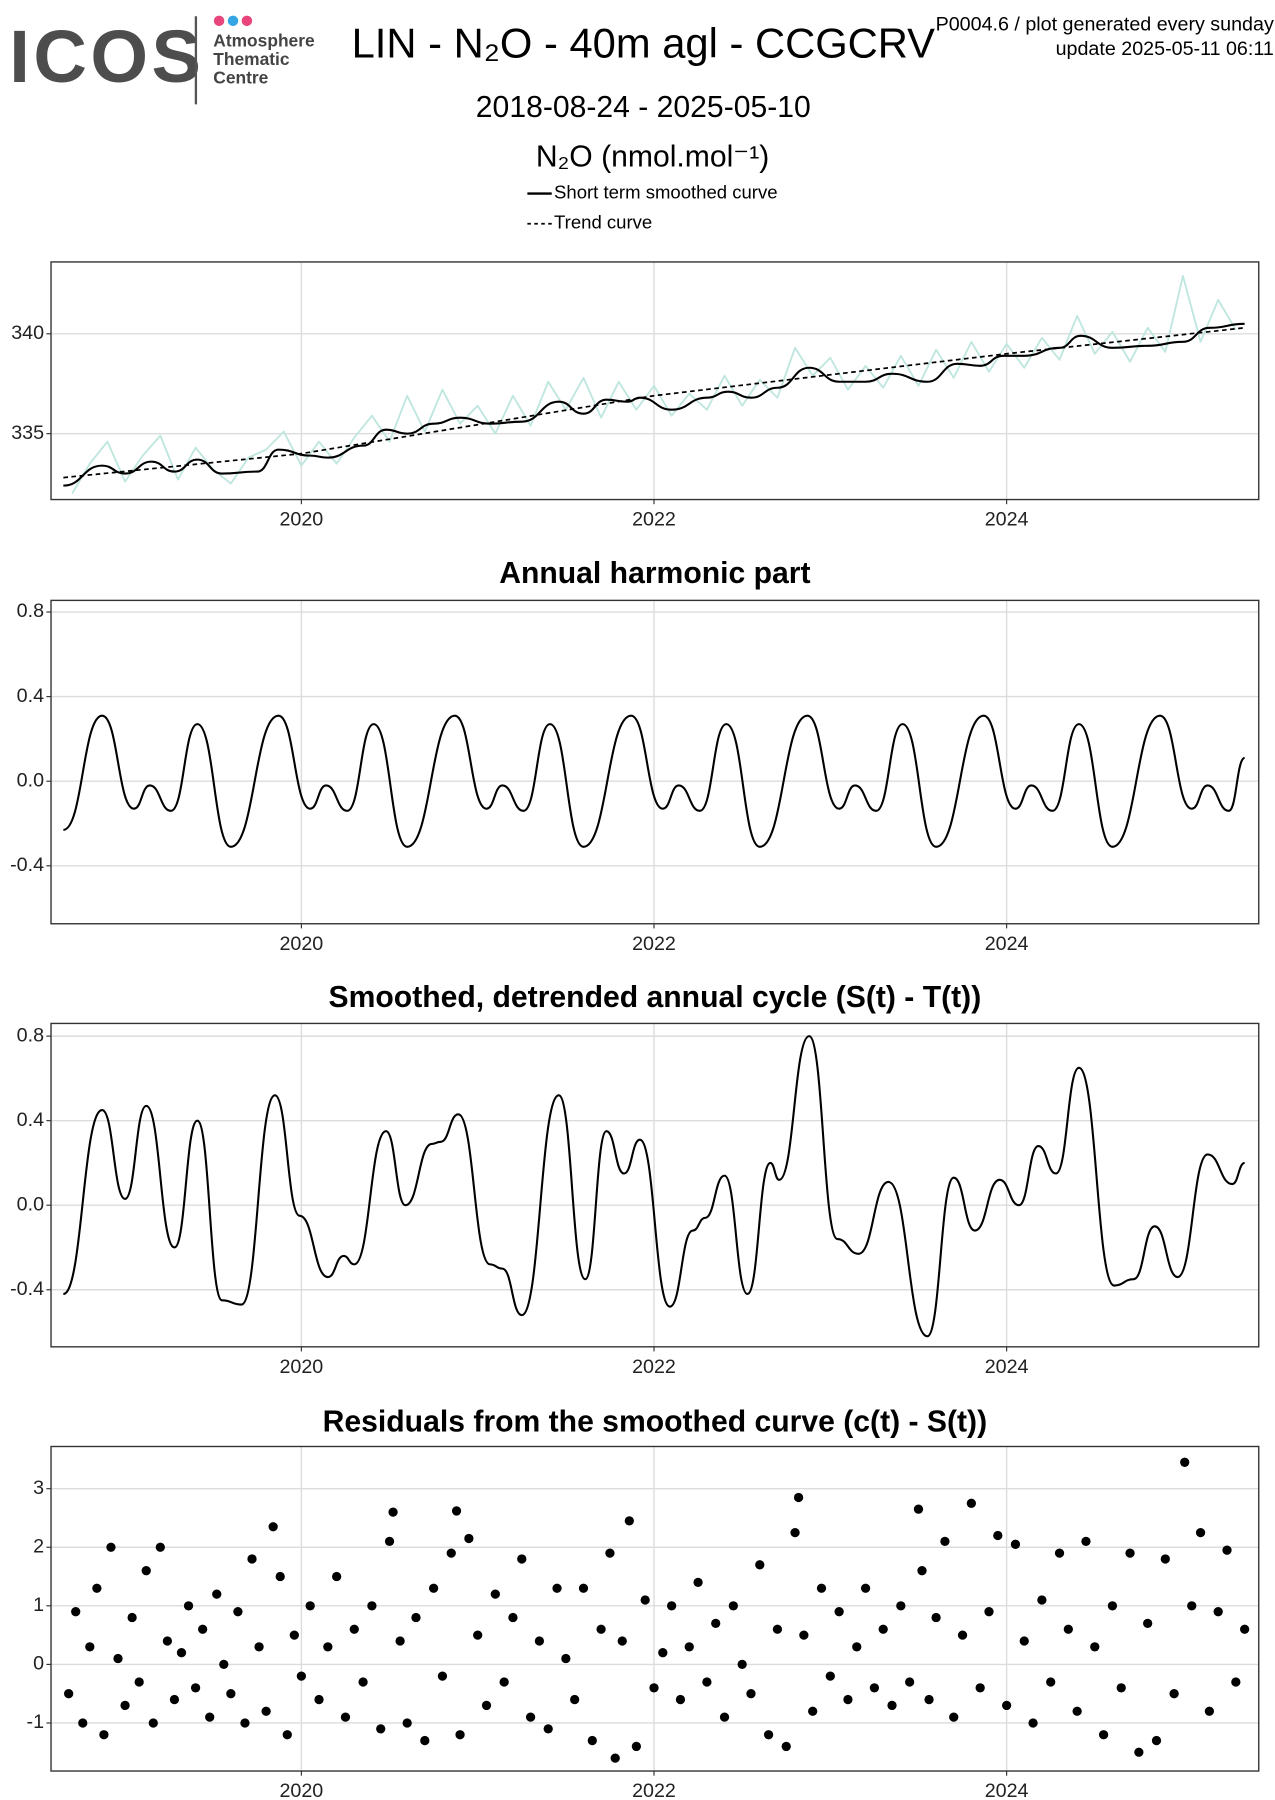 The image size is (1275, 1800). What do you see at coordinates (30, 611) in the screenshot?
I see `y-tick-label: 0.8` at bounding box center [30, 611].